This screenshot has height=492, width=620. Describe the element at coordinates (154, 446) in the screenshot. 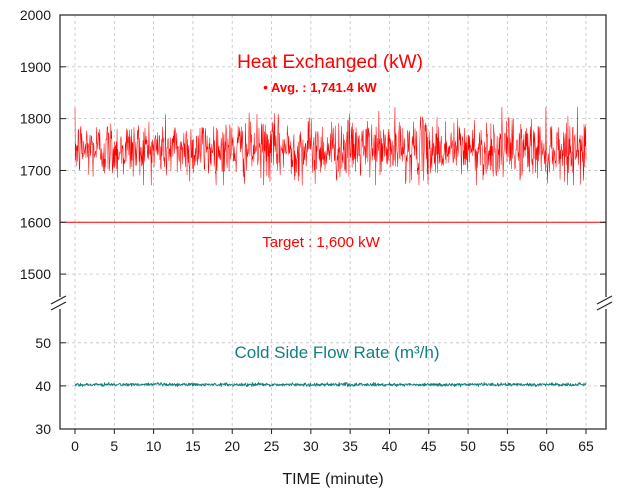

I see `x-tick-label: 10` at that location.